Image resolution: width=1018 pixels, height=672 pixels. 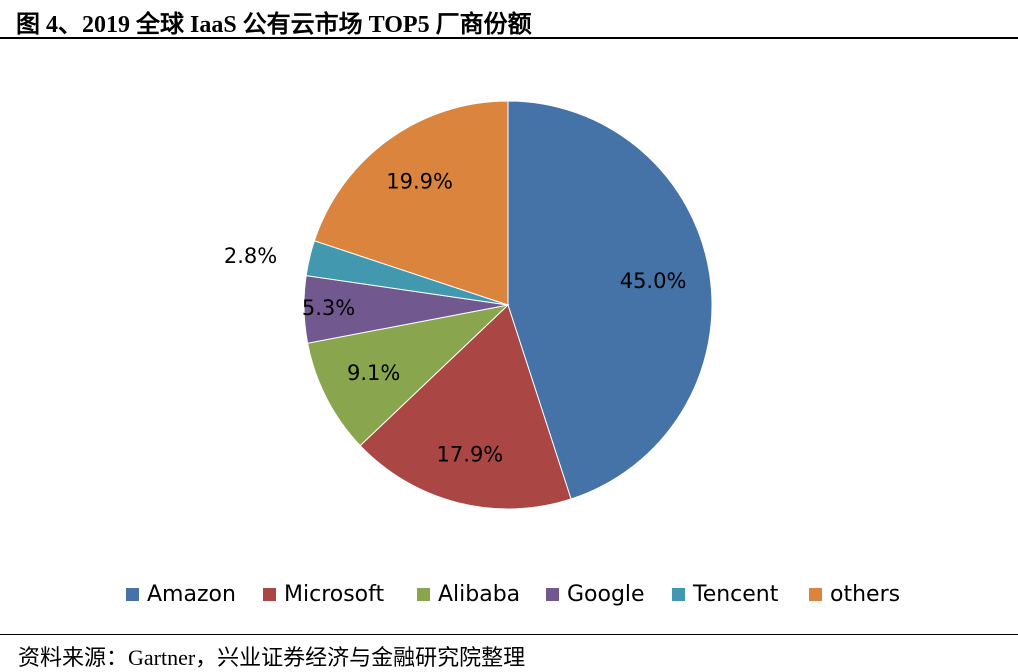 I want to click on pie-slice-amazon, so click(x=610, y=300).